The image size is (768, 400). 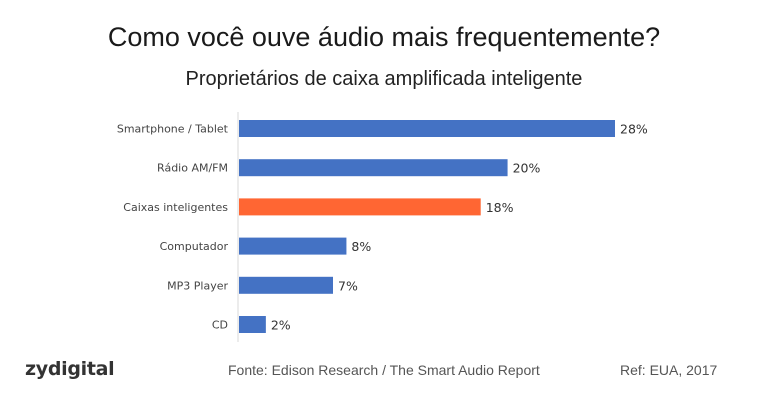 I want to click on category-label: Rádio AM/FM, so click(x=192, y=168).